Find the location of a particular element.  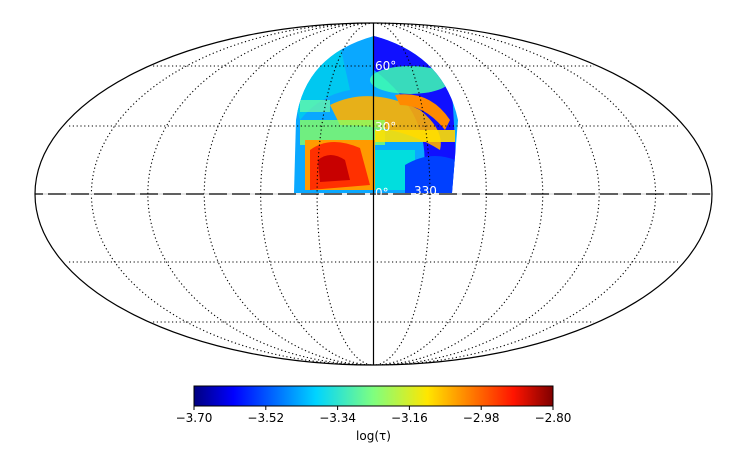

colorbar-tick: −3.34 is located at coordinates (337, 418).